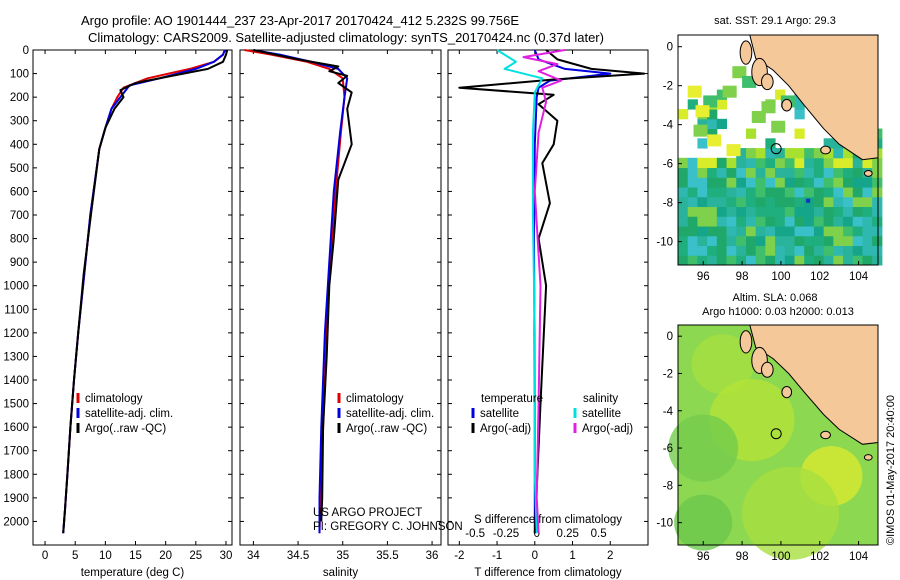 The width and height of the screenshot is (900, 580). What do you see at coordinates (19, 240) in the screenshot?
I see `depth-tick-label: 800` at bounding box center [19, 240].